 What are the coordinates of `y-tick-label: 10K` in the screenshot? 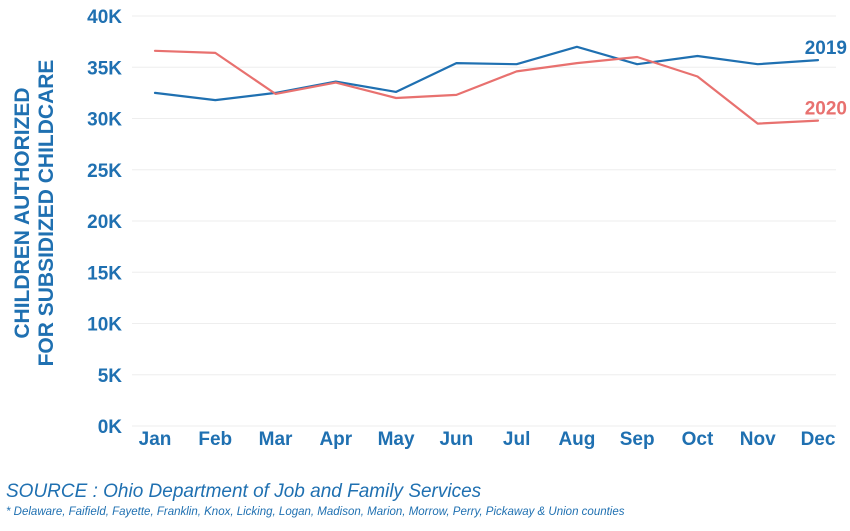 It's located at (104, 325).